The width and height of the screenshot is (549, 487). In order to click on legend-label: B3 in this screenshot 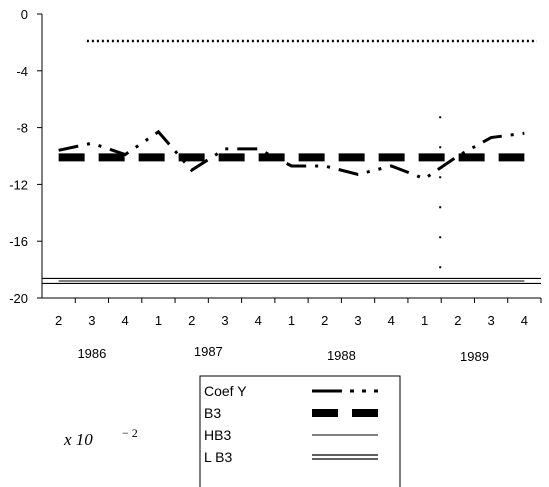, I will do `click(212, 413)`.